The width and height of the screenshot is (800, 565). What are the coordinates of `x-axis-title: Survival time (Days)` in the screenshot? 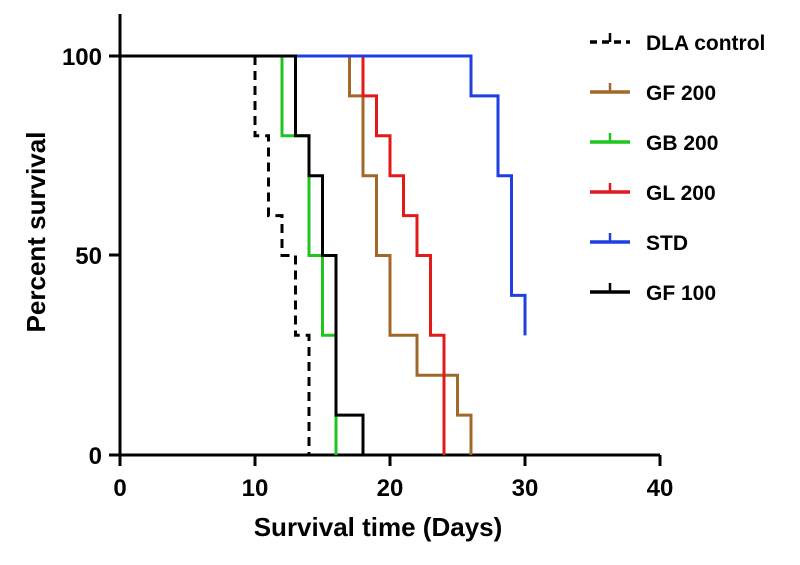 It's located at (378, 527).